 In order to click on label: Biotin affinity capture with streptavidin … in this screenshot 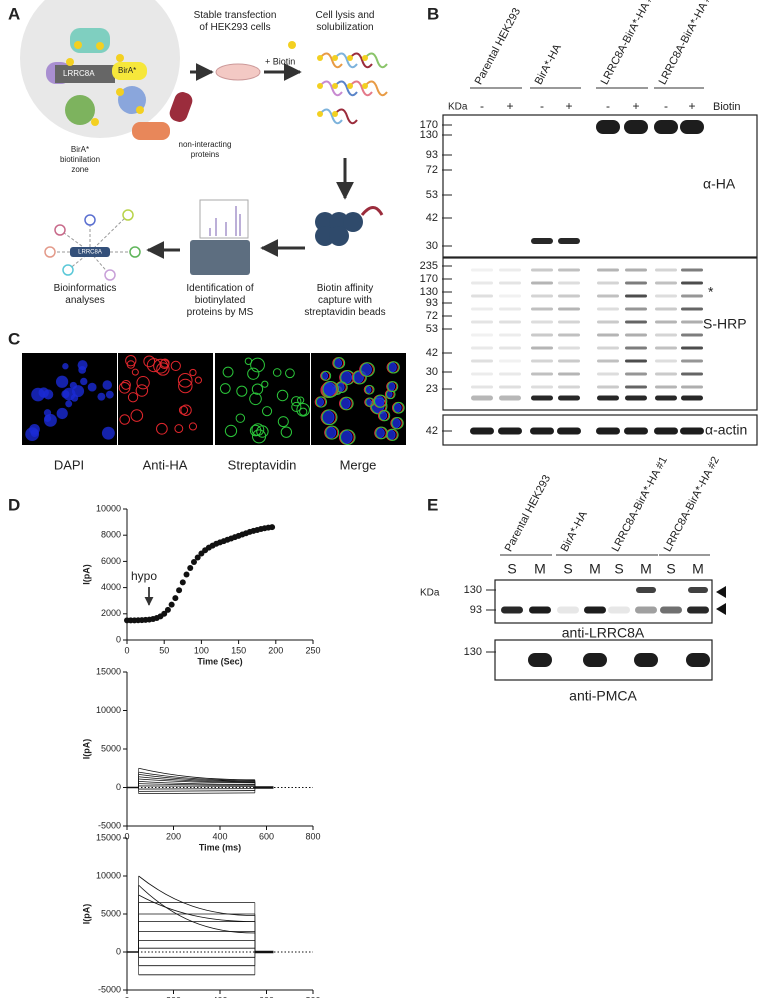, I will do `click(344, 300)`.